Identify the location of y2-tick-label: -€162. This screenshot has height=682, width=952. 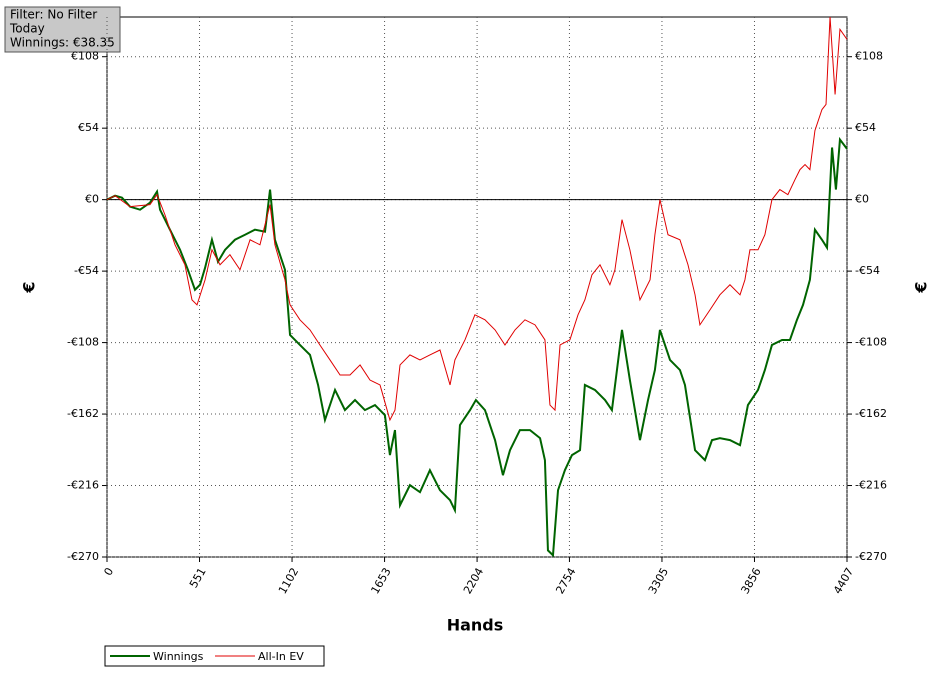
(871, 413).